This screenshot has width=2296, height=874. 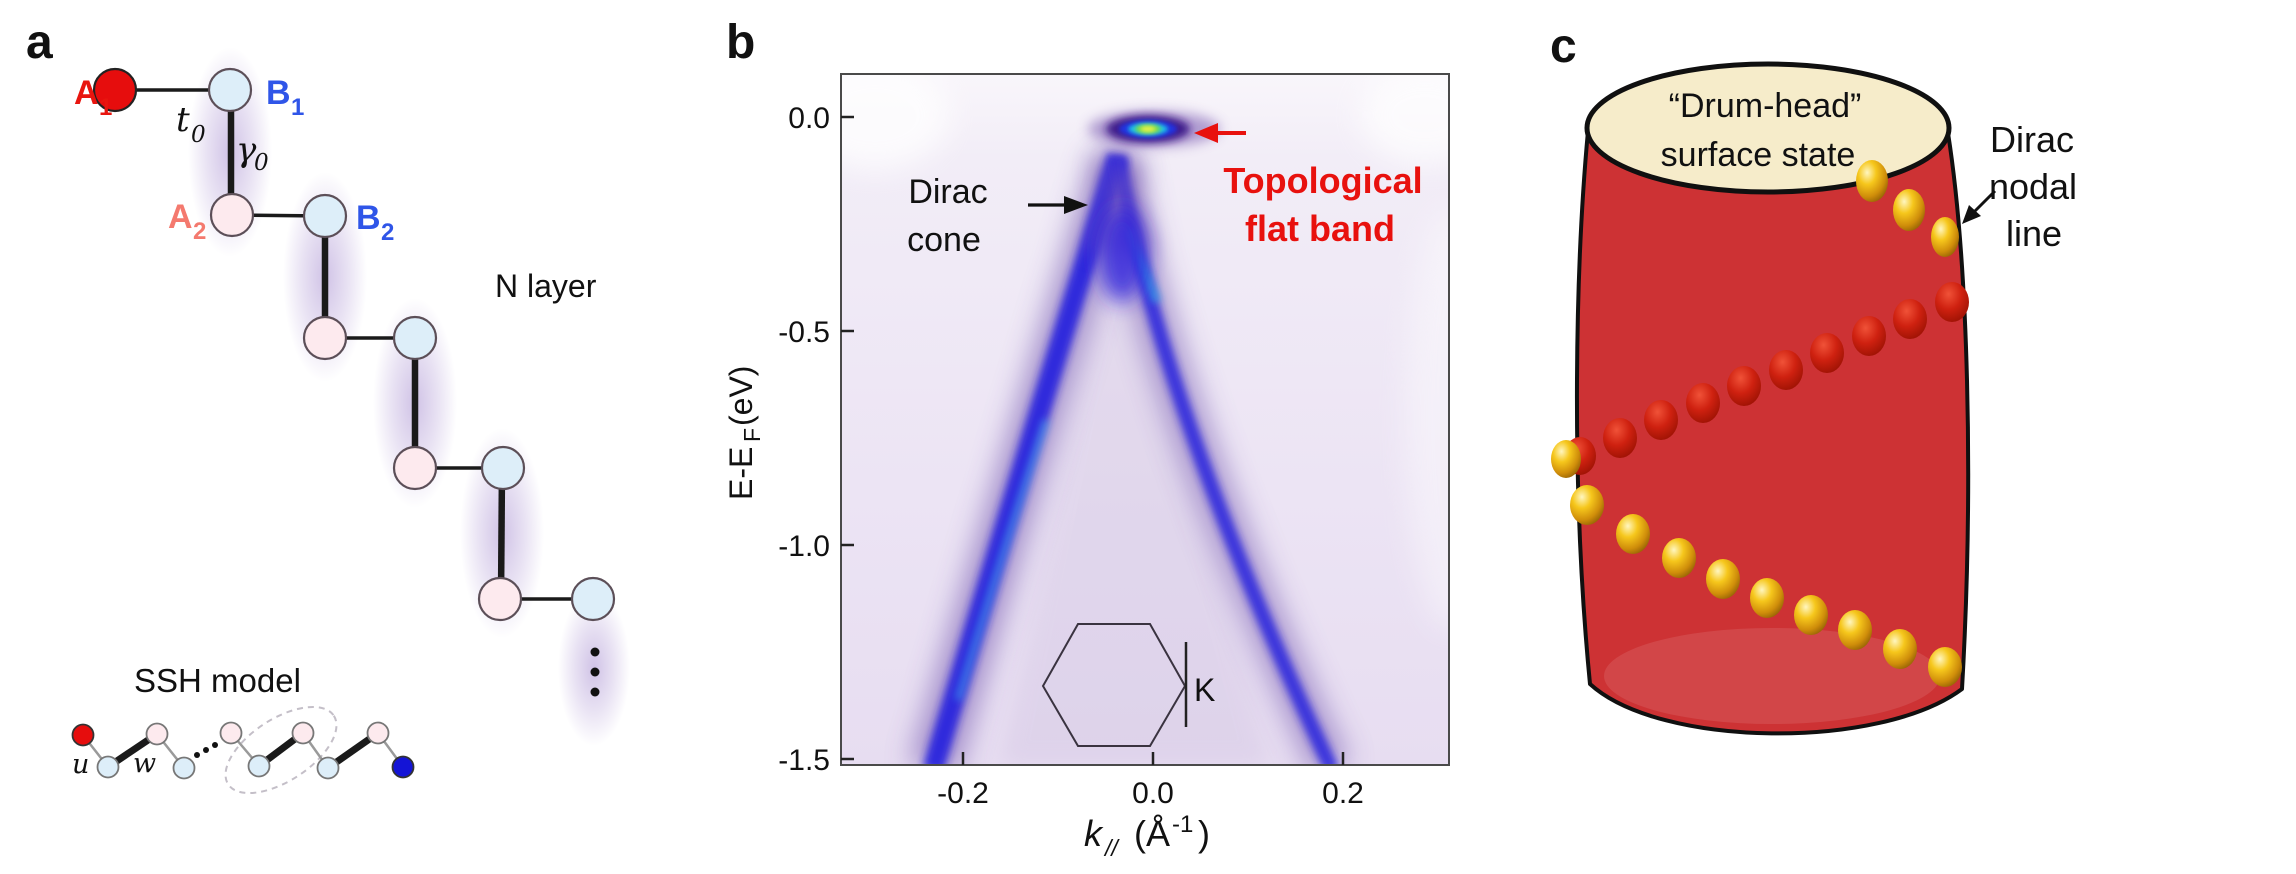 I want to click on svg-text: flat band, so click(x=1320, y=228).